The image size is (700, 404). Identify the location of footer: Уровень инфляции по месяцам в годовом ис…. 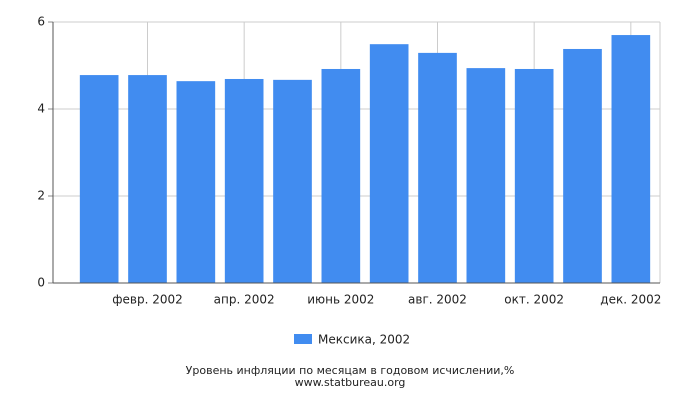
(350, 370).